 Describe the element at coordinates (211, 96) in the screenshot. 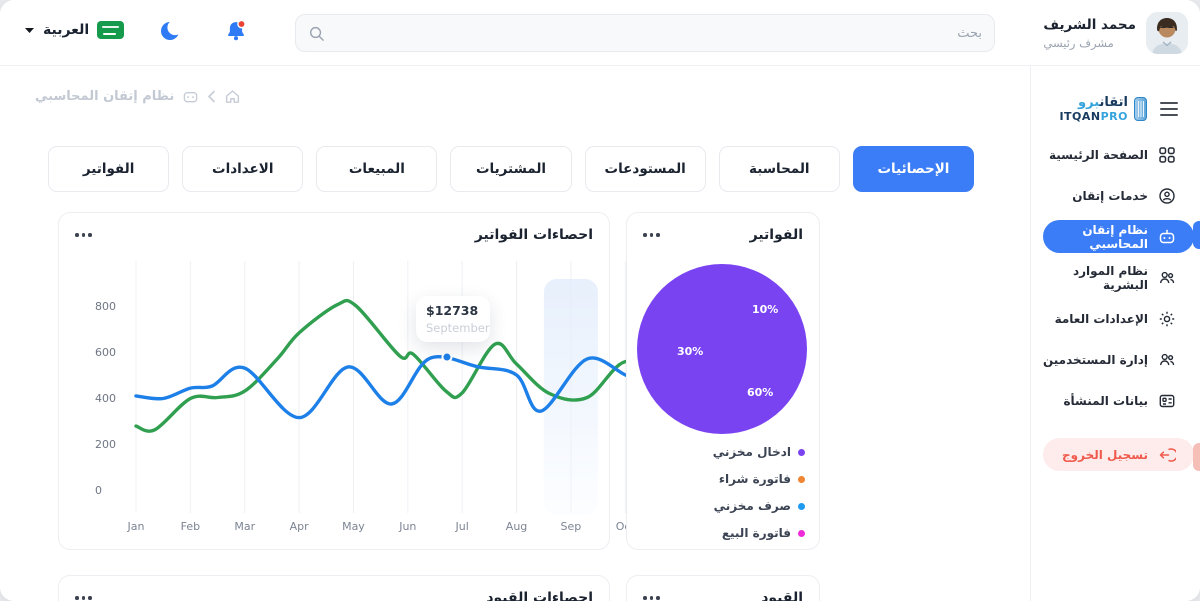

I see `chevron-left-icon` at that location.